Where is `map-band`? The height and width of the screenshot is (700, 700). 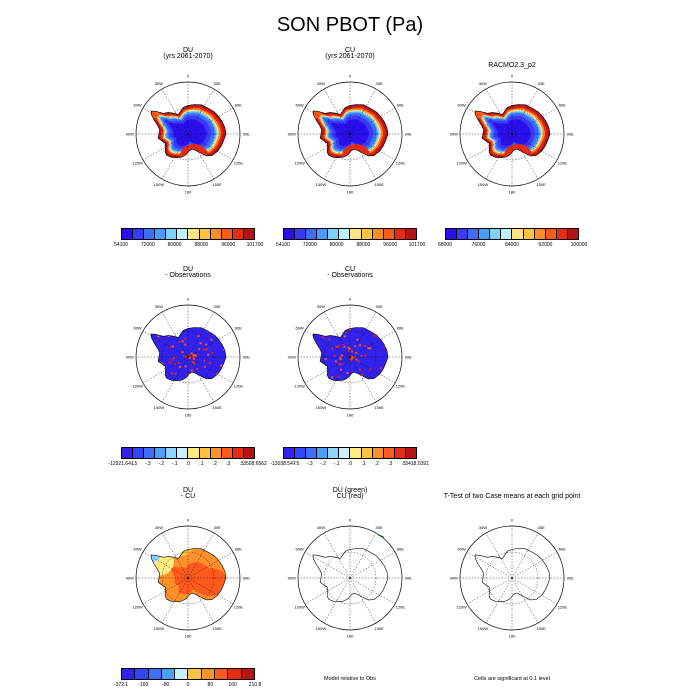 map-band is located at coordinates (209, 582).